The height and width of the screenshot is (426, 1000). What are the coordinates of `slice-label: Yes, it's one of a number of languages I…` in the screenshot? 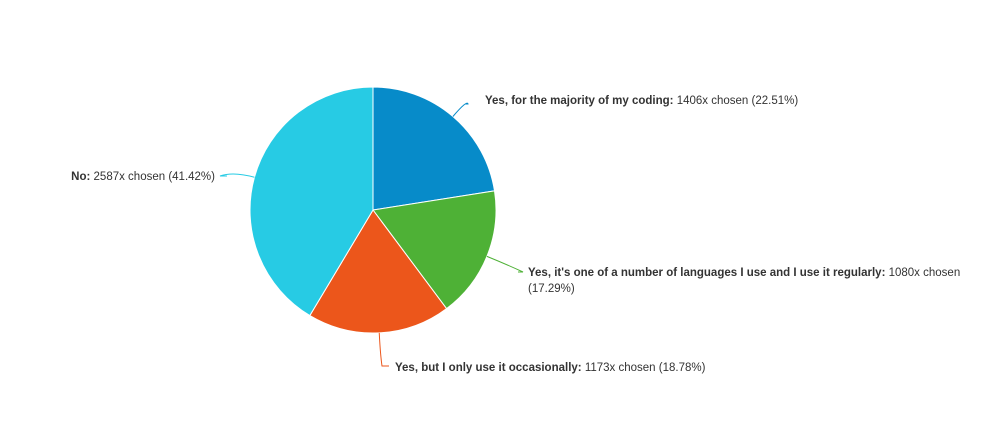 It's located at (744, 281).